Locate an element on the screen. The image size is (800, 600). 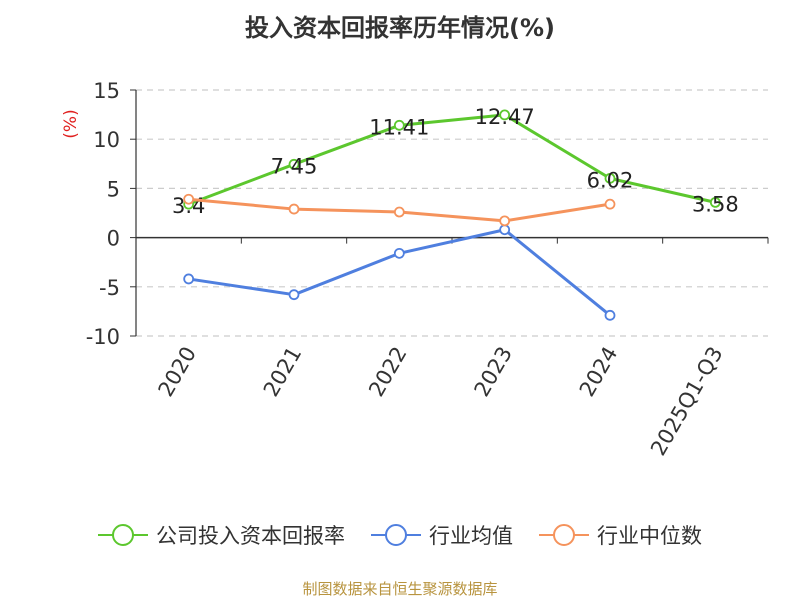
data-label: 3.58 is located at coordinates (715, 204).